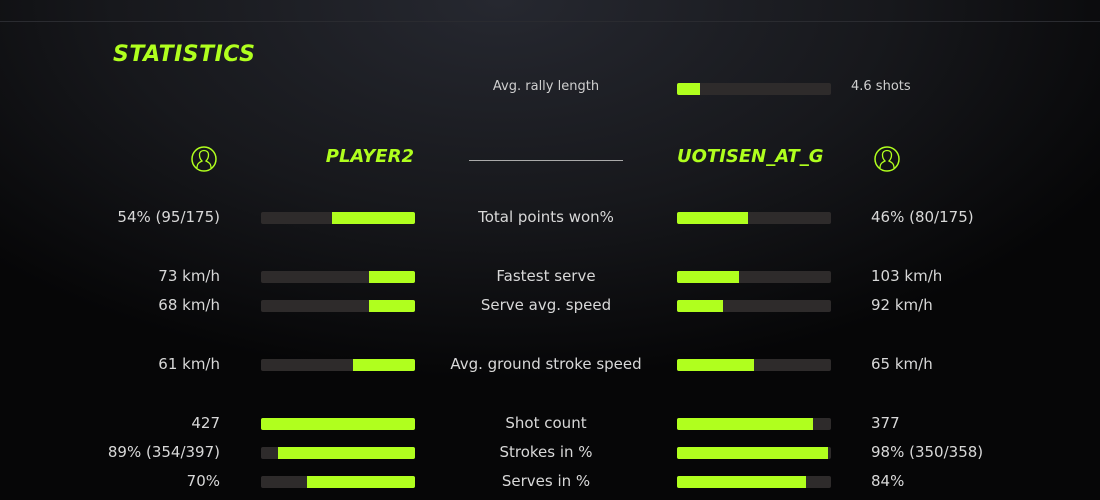  I want to click on stat-label: Serve avg. speed, so click(546, 305).